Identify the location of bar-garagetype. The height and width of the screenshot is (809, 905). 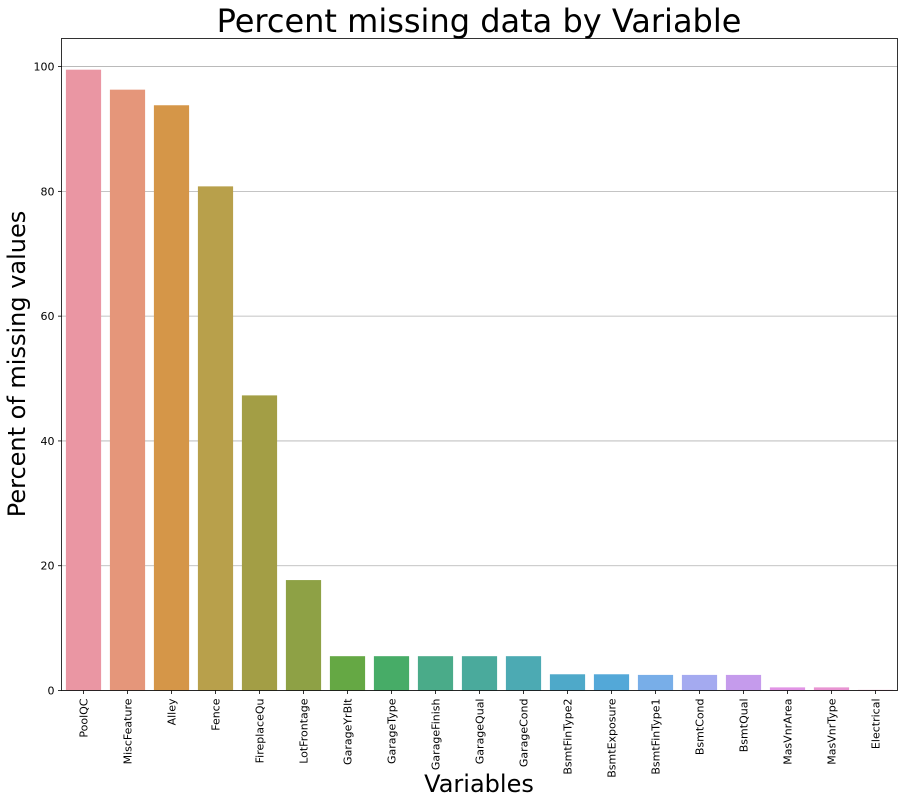
(391, 673).